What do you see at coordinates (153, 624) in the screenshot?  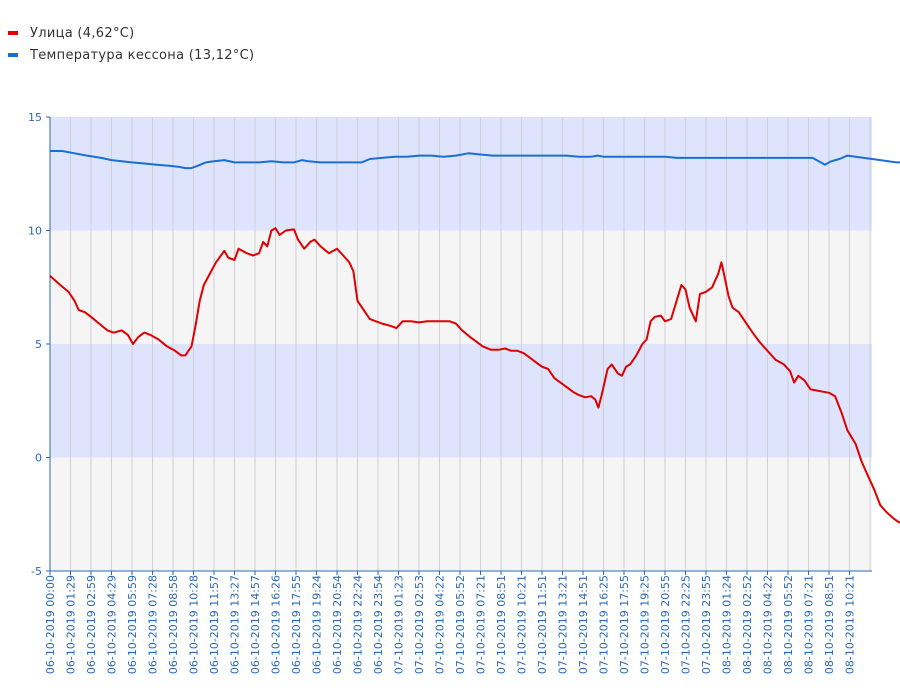 I see `x-tick-label: 06-10-2019 07:28` at bounding box center [153, 624].